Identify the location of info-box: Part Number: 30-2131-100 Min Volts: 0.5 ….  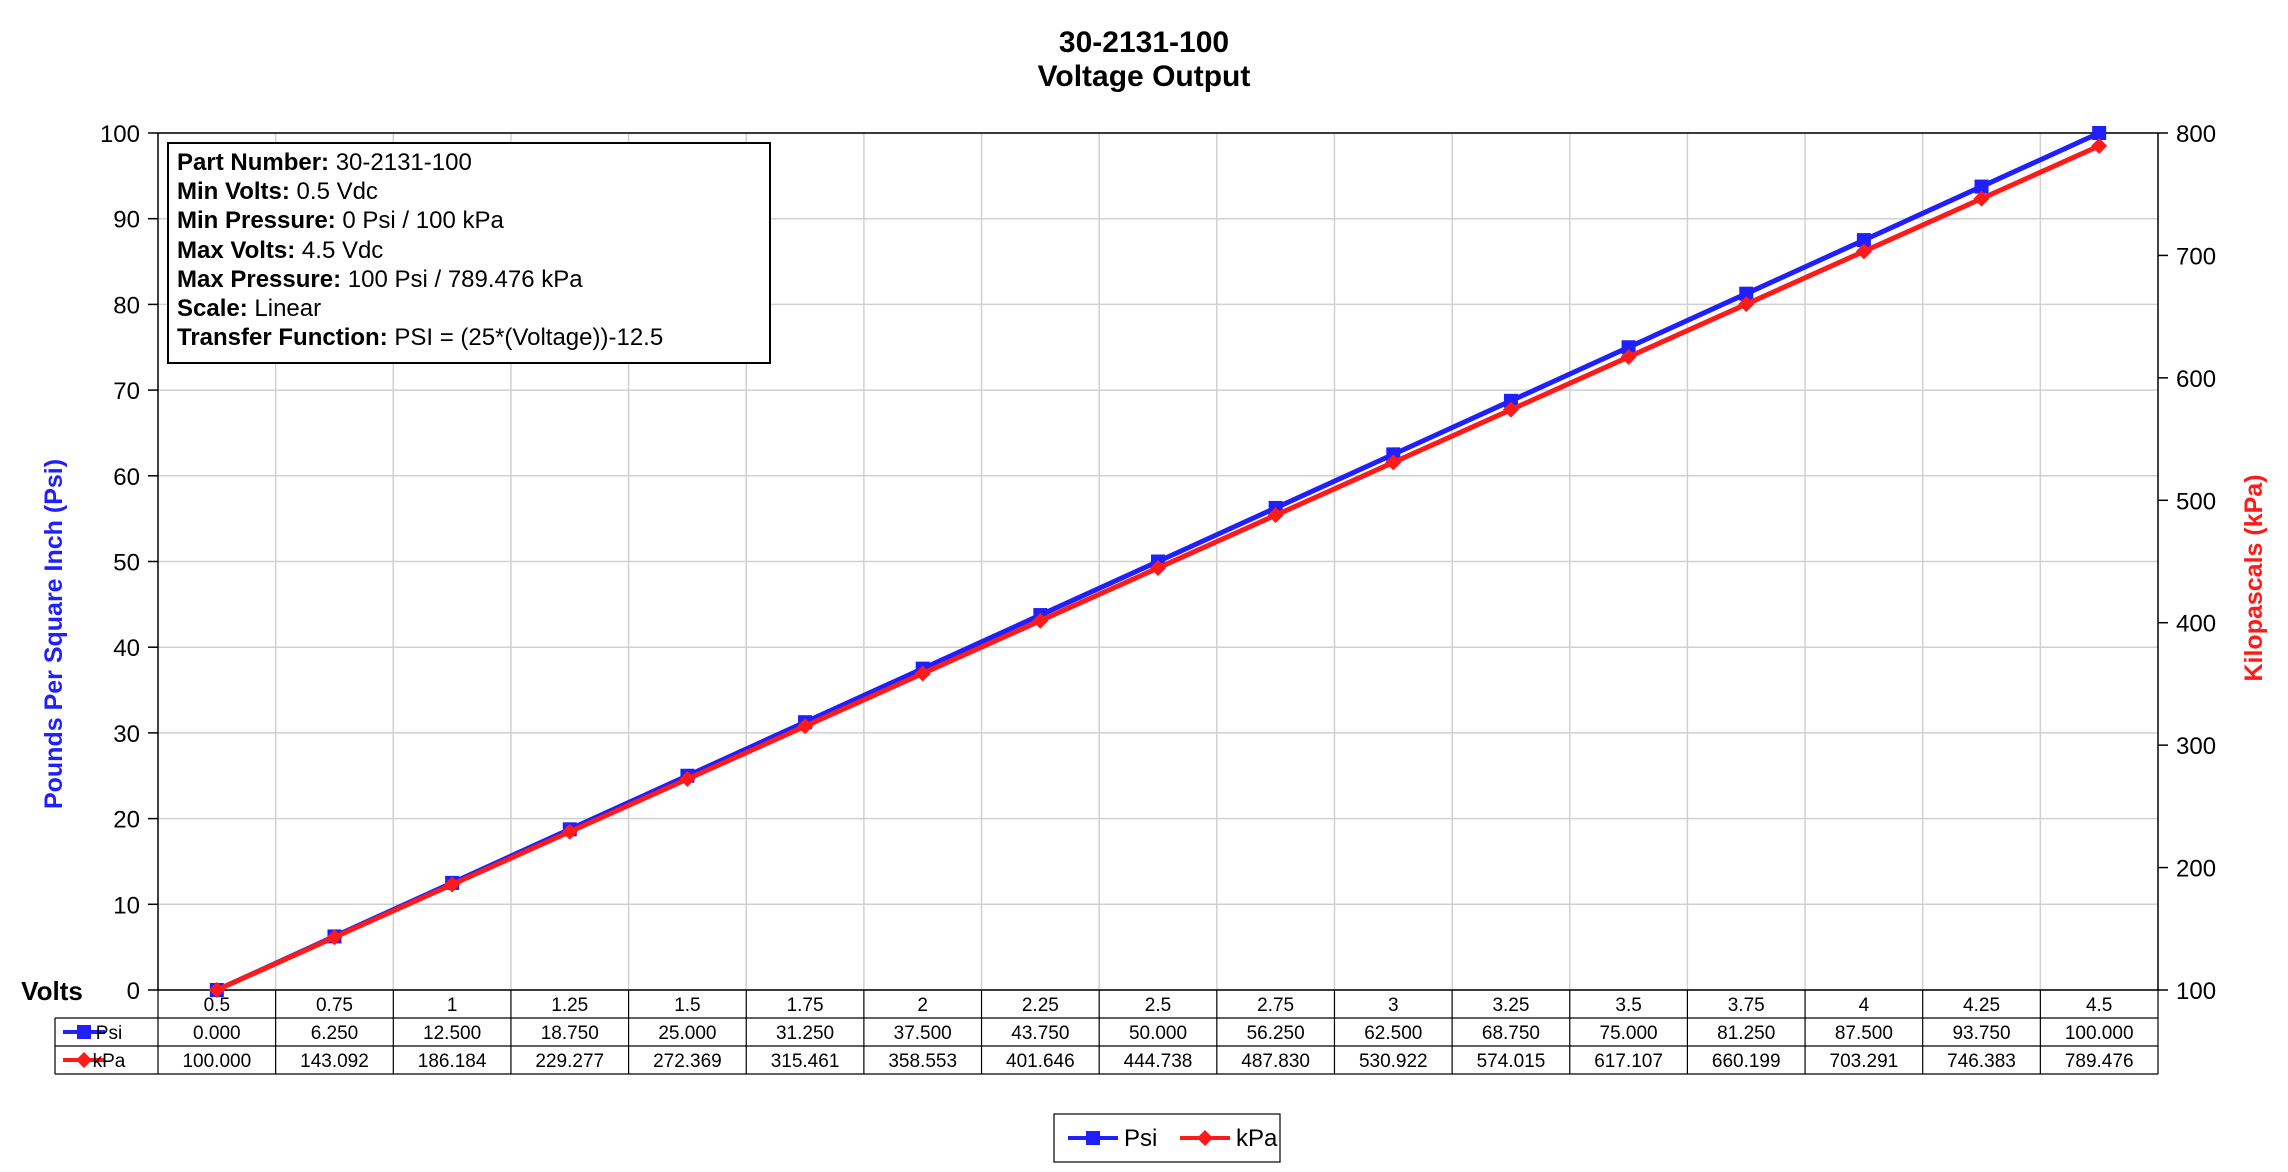
(469, 253).